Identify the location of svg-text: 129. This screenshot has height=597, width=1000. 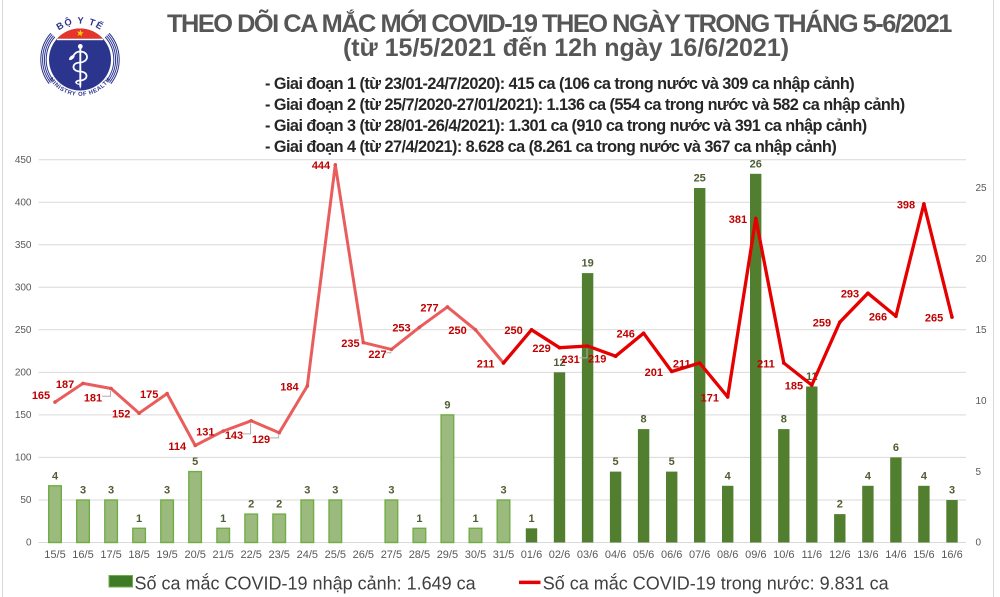
(261, 440).